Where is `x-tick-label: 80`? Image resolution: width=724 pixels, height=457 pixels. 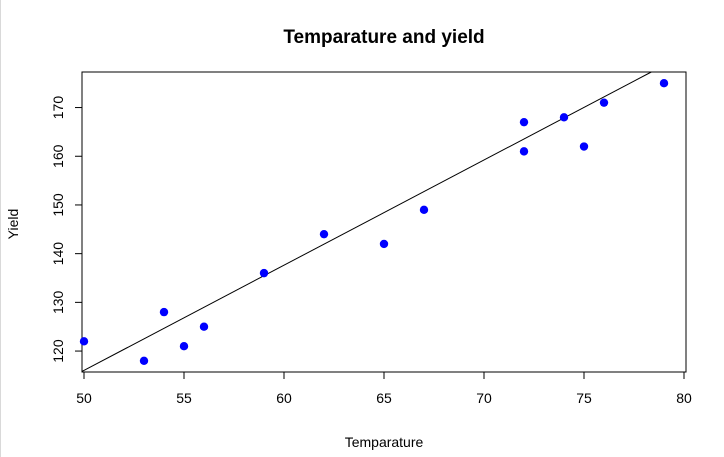
x-tick-label: 80 is located at coordinates (684, 398).